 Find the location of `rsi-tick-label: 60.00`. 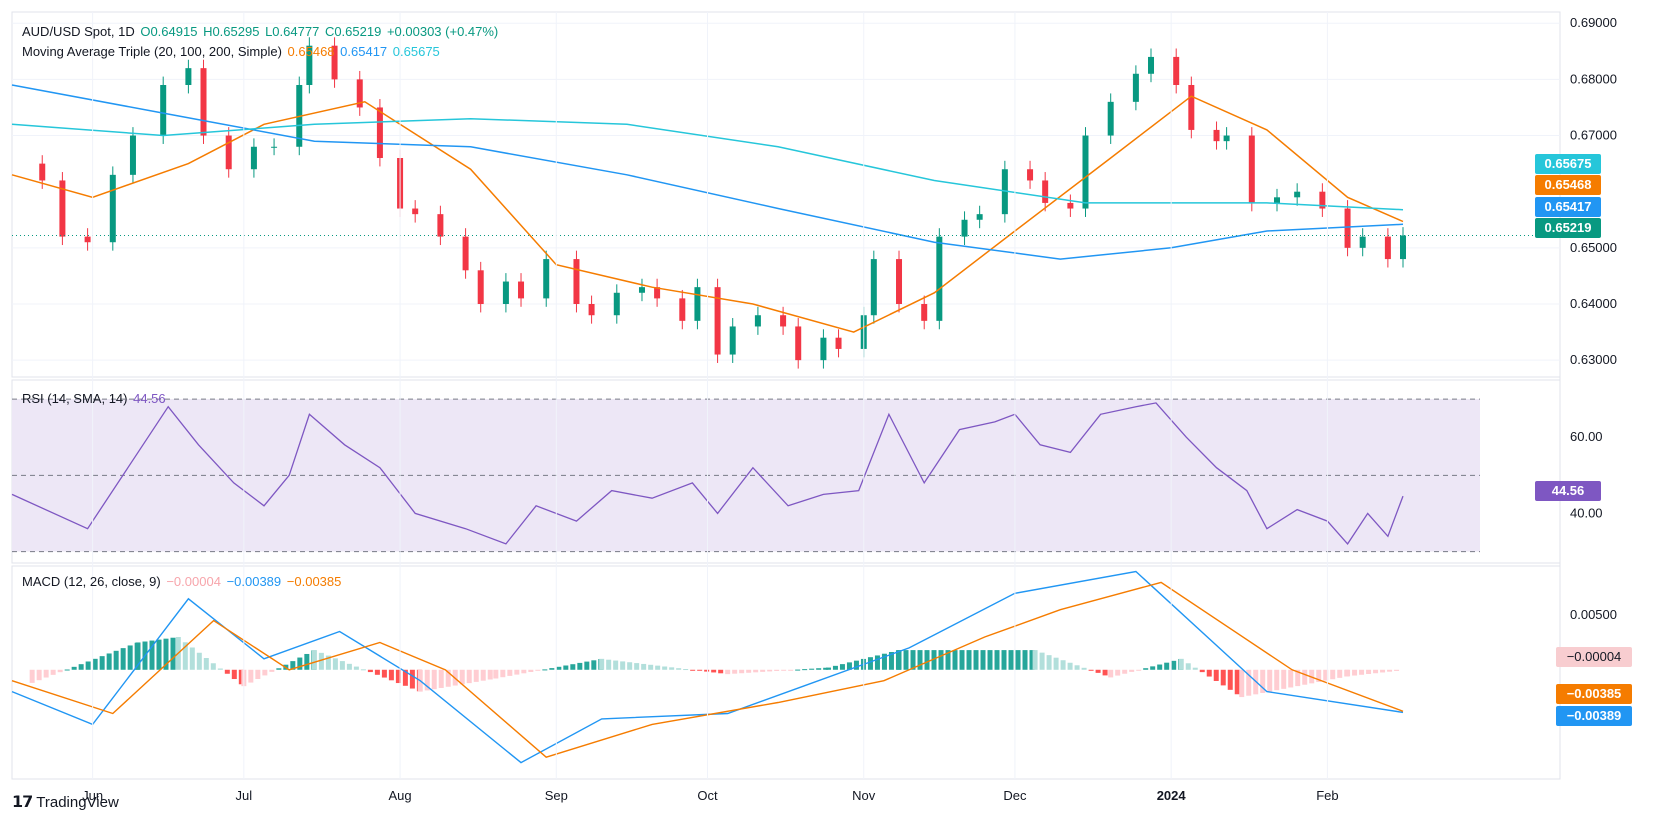

rsi-tick-label: 60.00 is located at coordinates (1586, 436).